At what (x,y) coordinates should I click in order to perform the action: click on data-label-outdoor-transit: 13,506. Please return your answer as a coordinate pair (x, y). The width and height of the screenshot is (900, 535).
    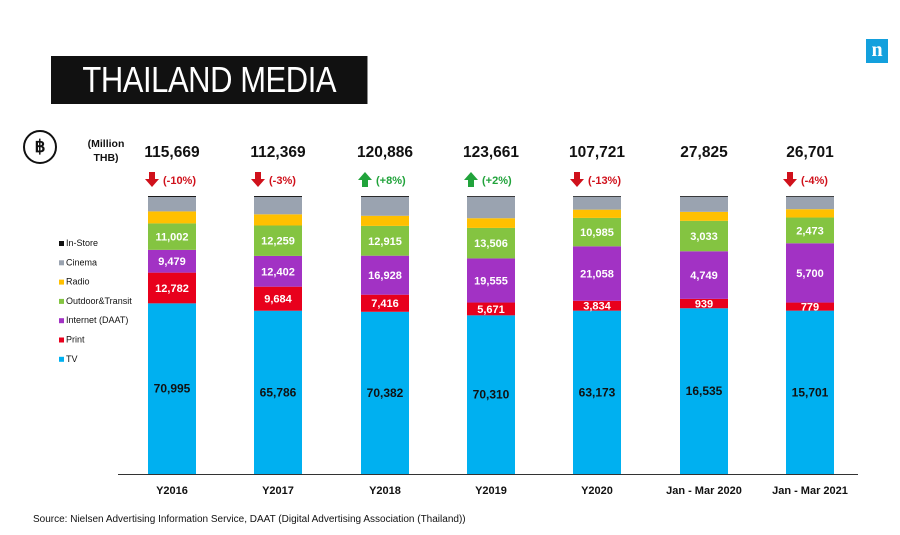
    Looking at the image, I should click on (491, 244).